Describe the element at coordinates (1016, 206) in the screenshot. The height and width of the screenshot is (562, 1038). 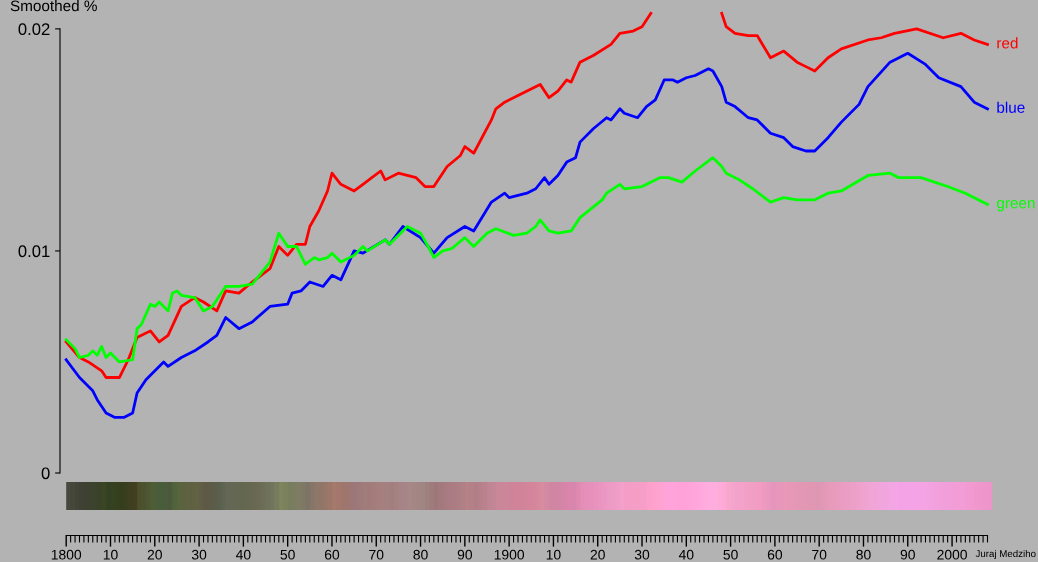
I see `series-label: green` at that location.